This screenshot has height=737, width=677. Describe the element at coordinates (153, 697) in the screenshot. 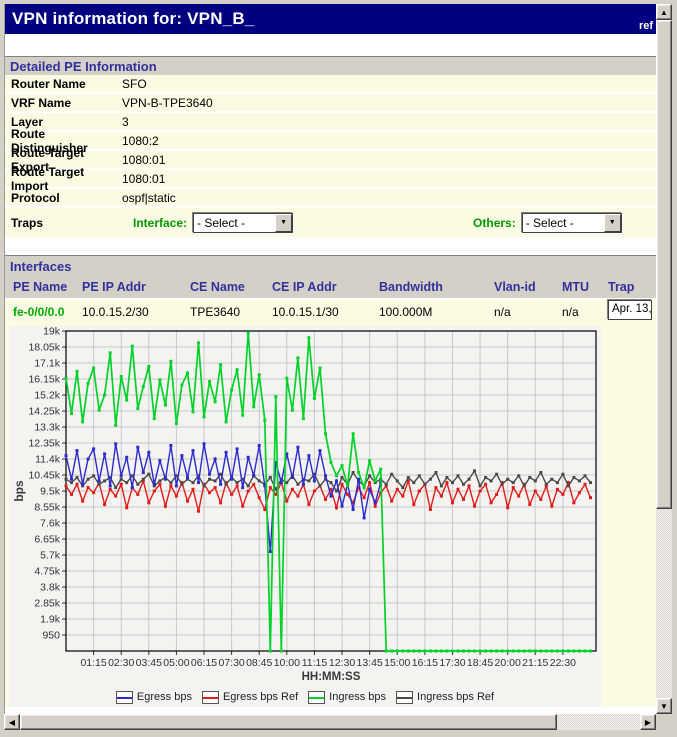

I see `legend-item: Egress bps` at that location.